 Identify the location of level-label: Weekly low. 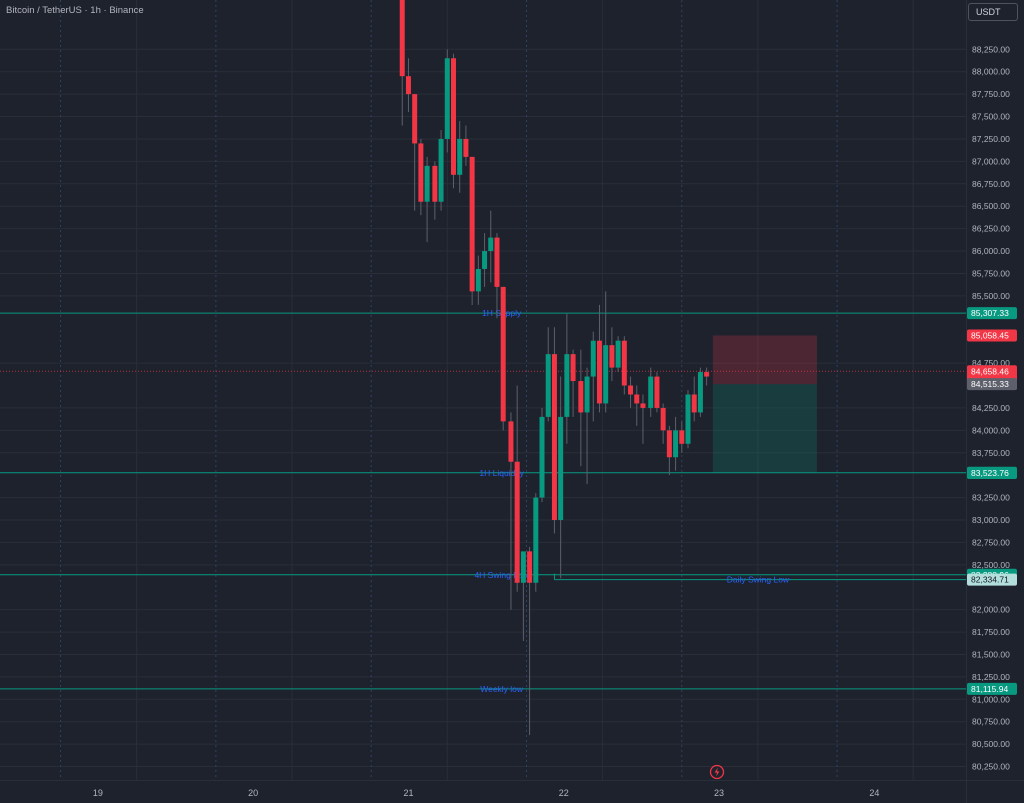
(502, 689).